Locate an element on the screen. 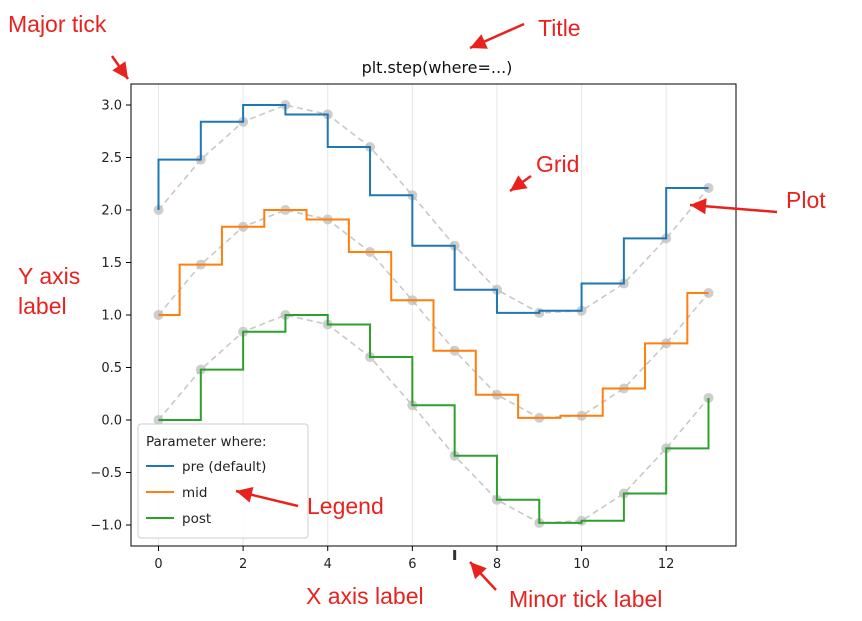 This screenshot has height=621, width=862. x-tick-label: 0 is located at coordinates (158, 564).